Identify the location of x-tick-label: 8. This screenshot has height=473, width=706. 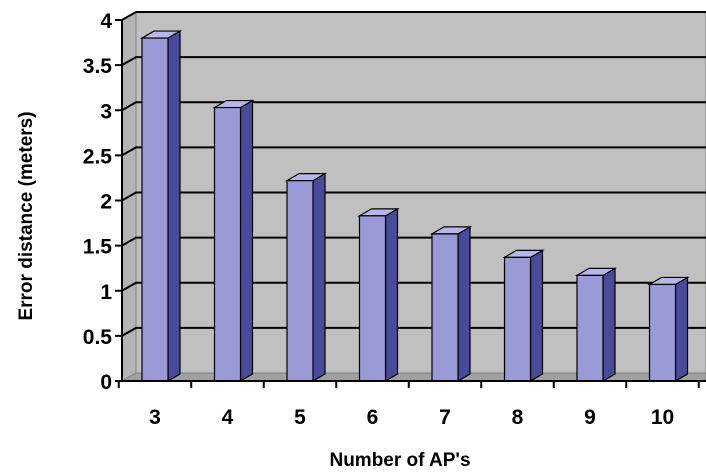
(518, 417).